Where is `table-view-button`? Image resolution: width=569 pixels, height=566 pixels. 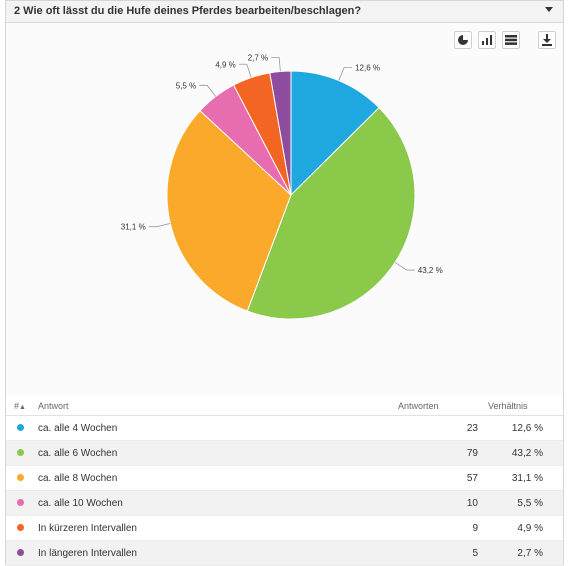 table-view-button is located at coordinates (511, 40).